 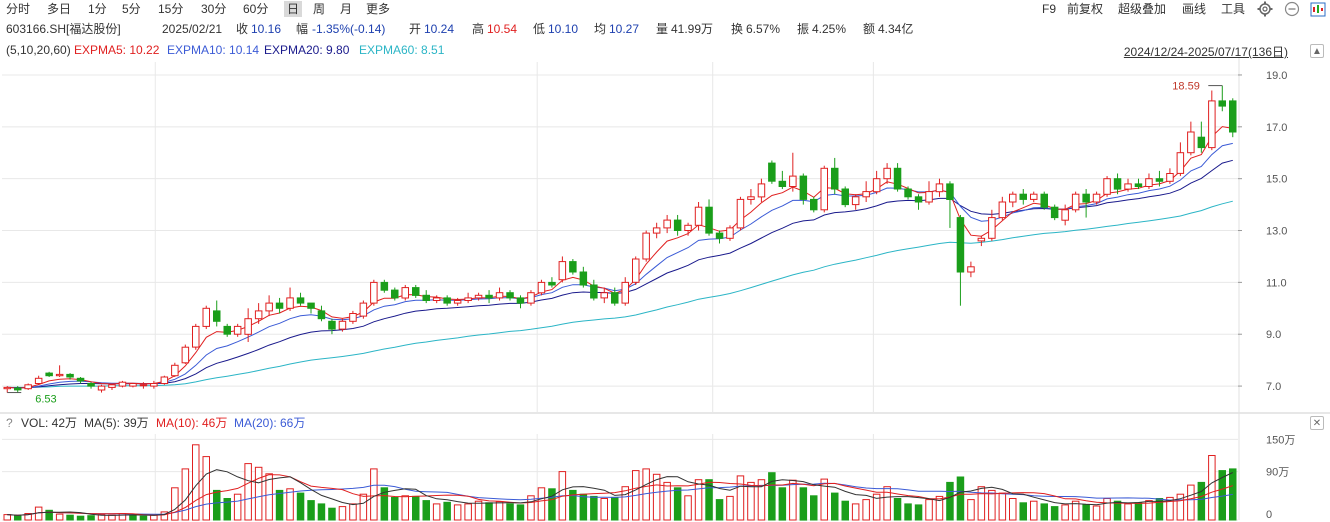 What do you see at coordinates (600, 29) in the screenshot?
I see `avg-label: 均` at bounding box center [600, 29].